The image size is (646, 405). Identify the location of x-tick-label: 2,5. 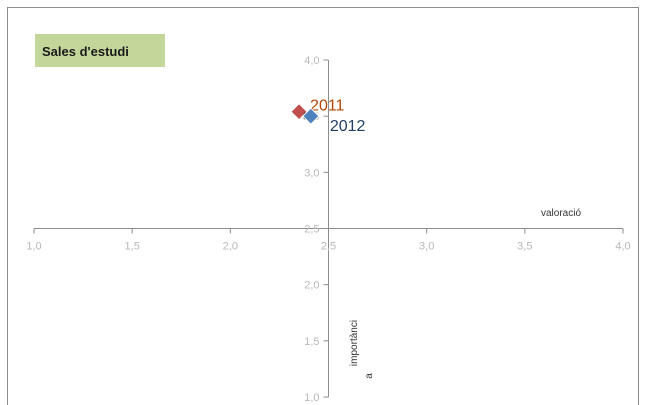
(328, 247).